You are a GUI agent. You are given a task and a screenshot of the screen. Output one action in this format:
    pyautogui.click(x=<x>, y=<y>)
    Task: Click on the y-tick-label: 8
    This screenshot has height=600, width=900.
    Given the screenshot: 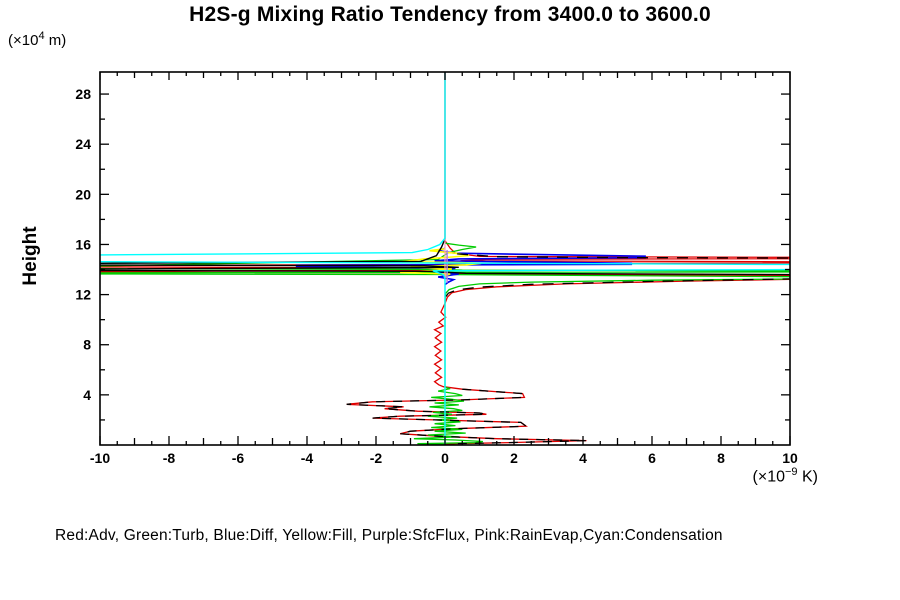 What is the action you would take?
    pyautogui.click(x=87, y=345)
    